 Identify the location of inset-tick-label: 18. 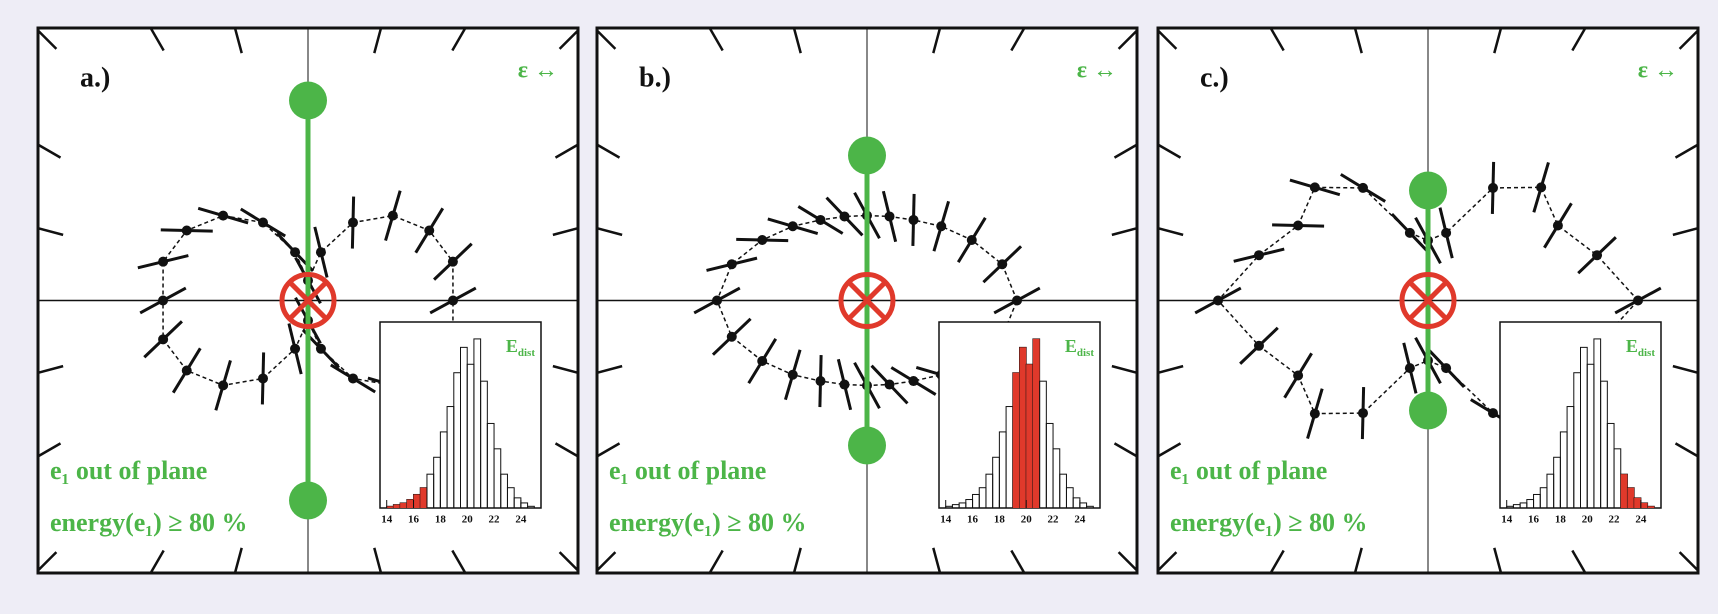
(1561, 520).